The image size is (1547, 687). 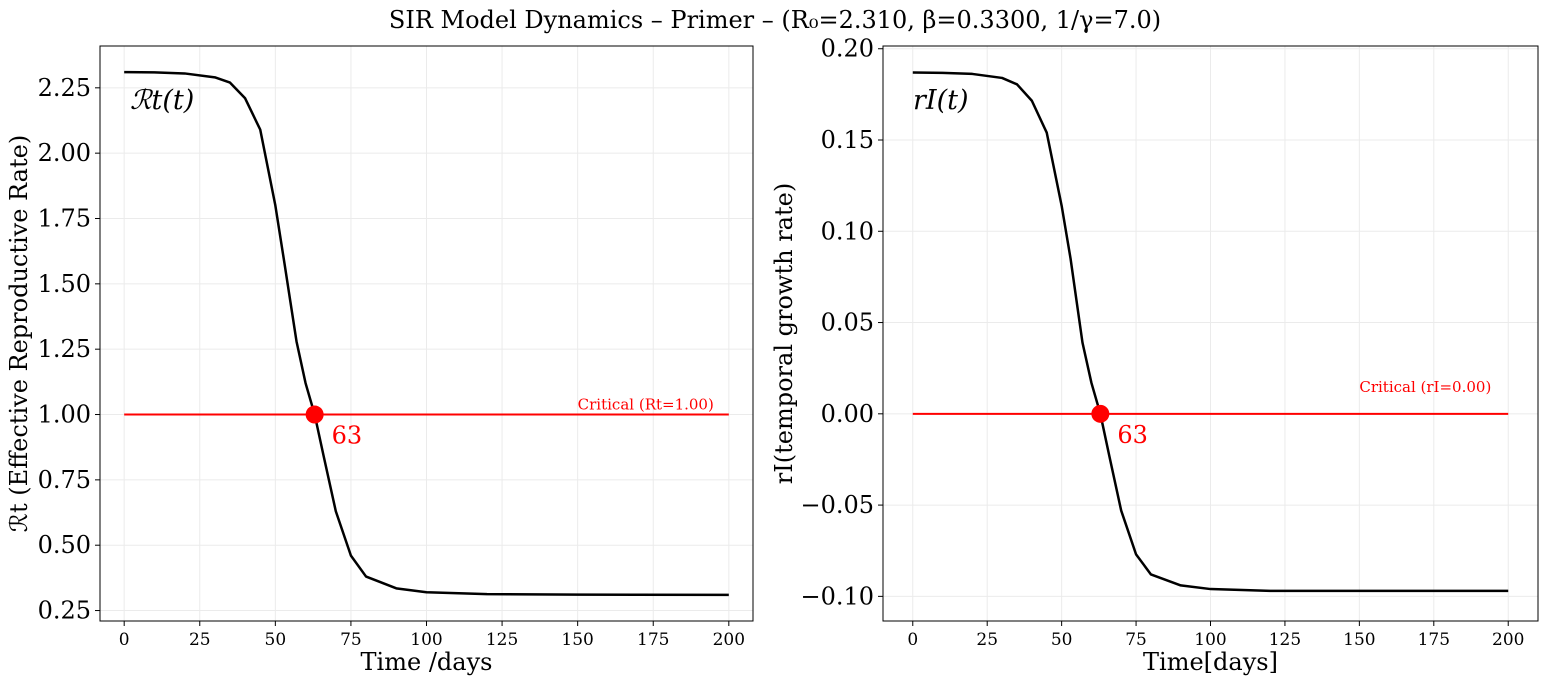 I want to click on right-x-tick-label: 25, so click(x=987, y=640).